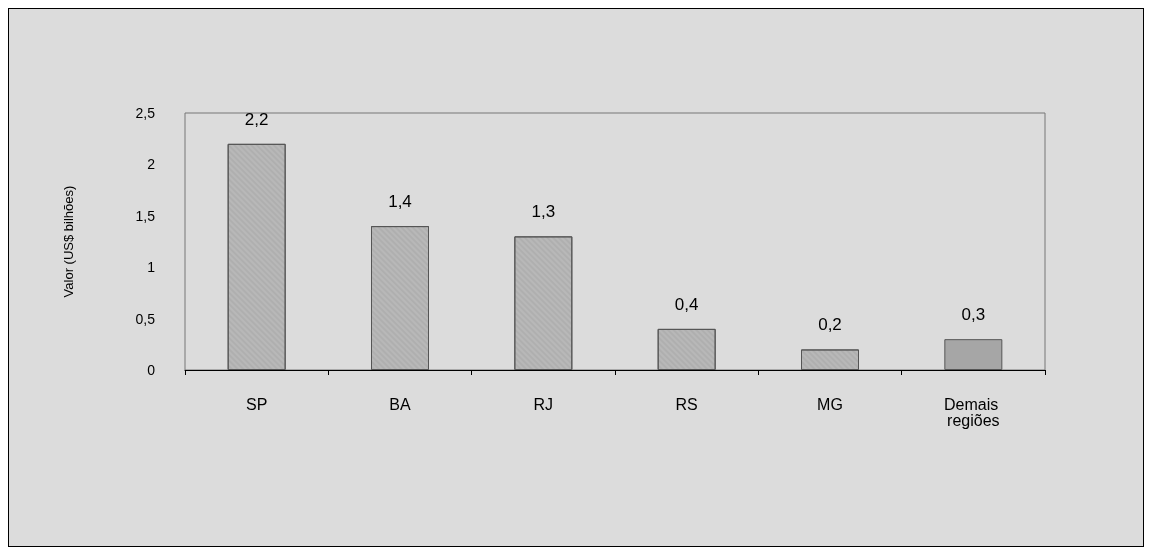 The width and height of the screenshot is (1151, 553). Describe the element at coordinates (68, 241) in the screenshot. I see `y-axis-title: Valor (US$ bilhões)` at that location.